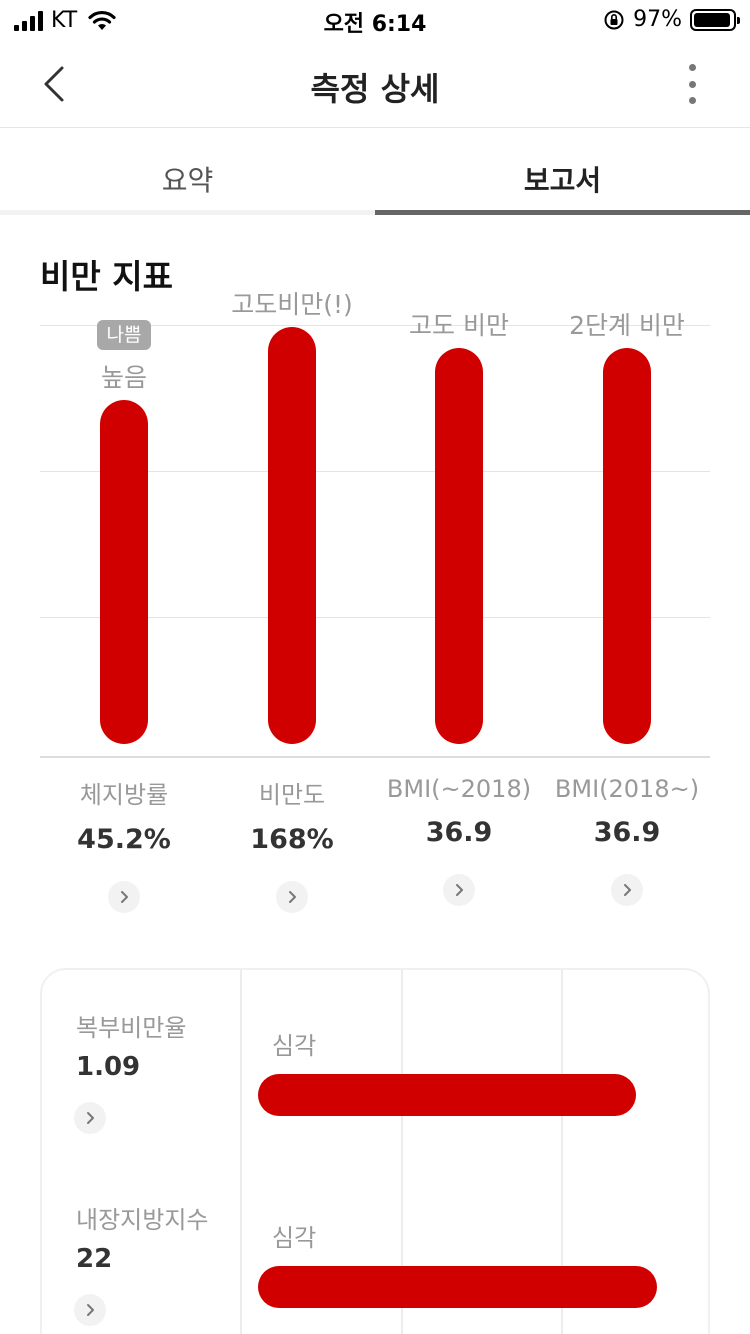 The width and height of the screenshot is (750, 1334). I want to click on card-row-value: 22, so click(94, 1259).